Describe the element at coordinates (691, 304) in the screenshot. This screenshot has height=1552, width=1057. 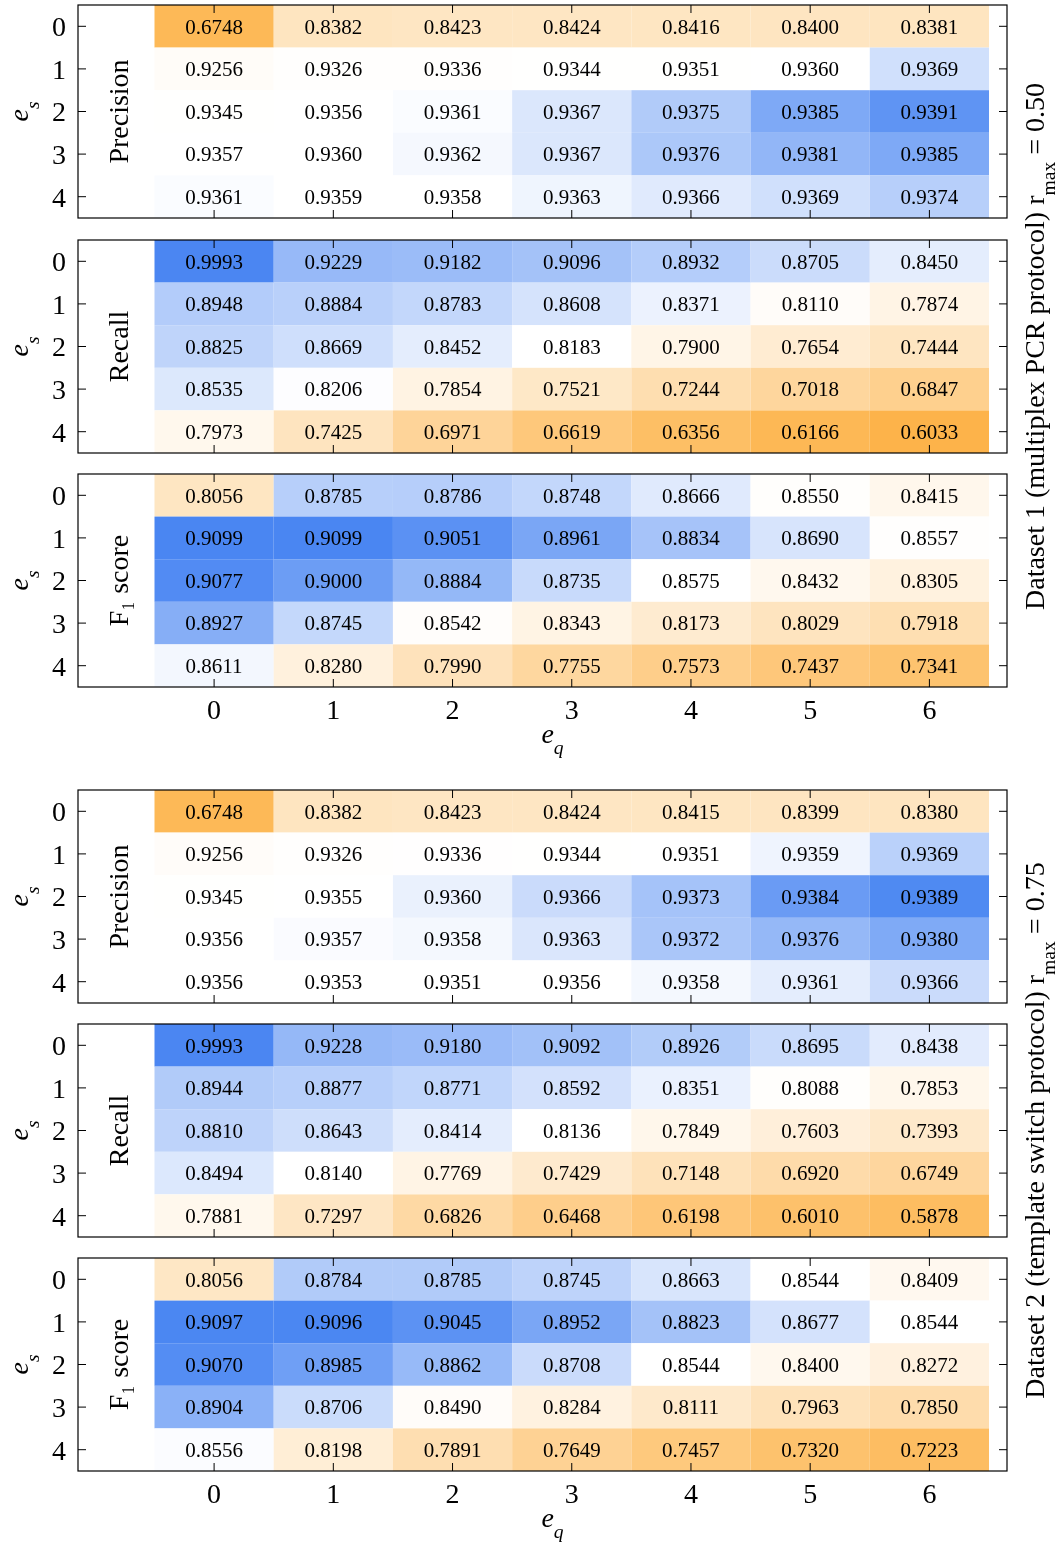
I see `data-label: 0.8371` at that location.